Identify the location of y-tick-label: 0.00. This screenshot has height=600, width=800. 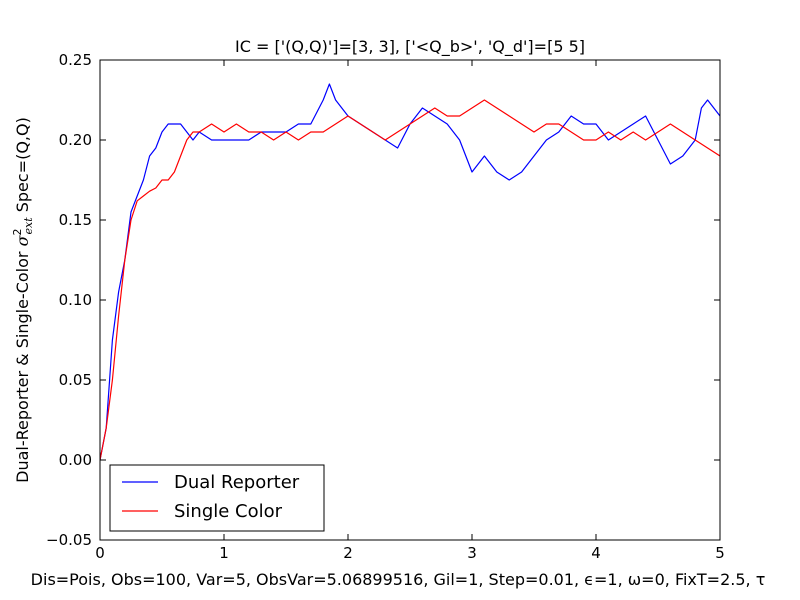
(75, 460).